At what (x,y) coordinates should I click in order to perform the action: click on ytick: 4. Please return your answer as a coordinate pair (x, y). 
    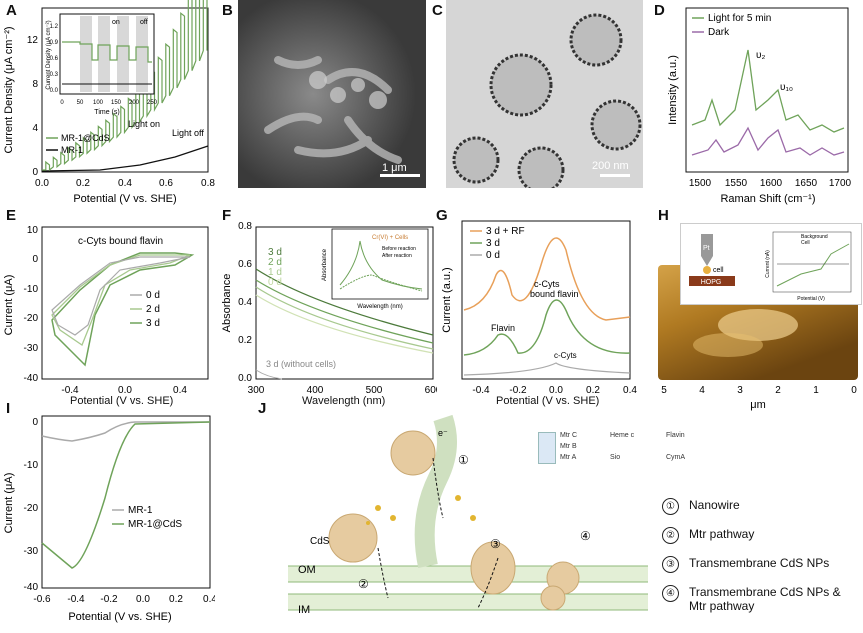
    Looking at the image, I should click on (35, 128).